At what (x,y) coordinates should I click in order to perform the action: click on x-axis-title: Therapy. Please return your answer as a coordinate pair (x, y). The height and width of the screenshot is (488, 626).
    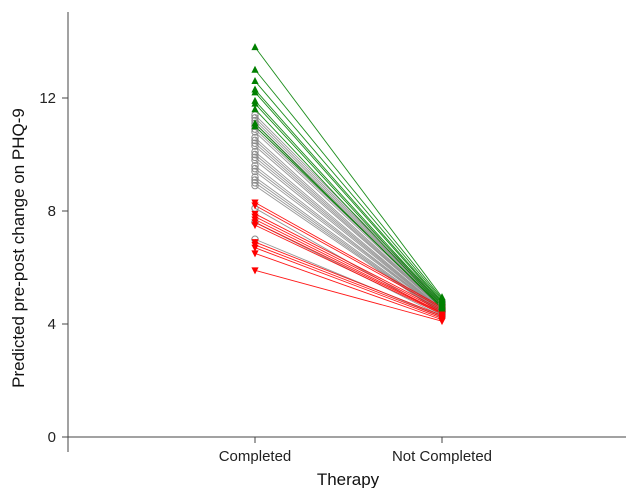
    Looking at the image, I should click on (348, 479).